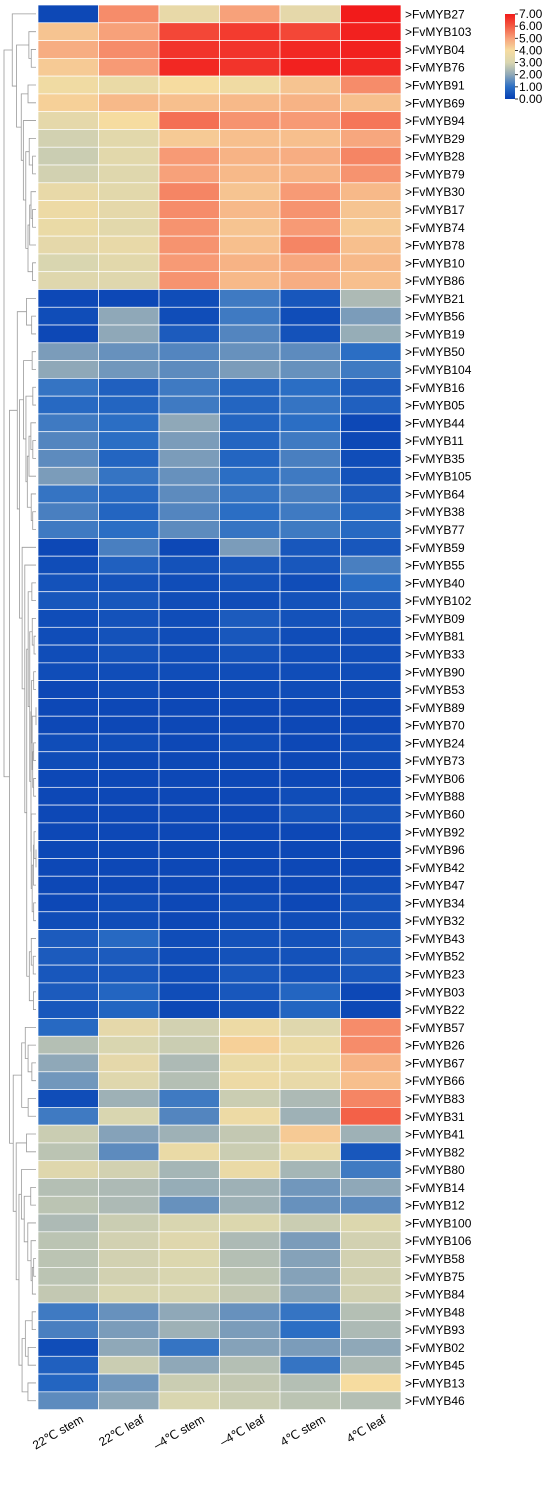 This screenshot has width=550, height=1501. Describe the element at coordinates (435, 1046) in the screenshot. I see `row-label: >FvMYB26` at that location.